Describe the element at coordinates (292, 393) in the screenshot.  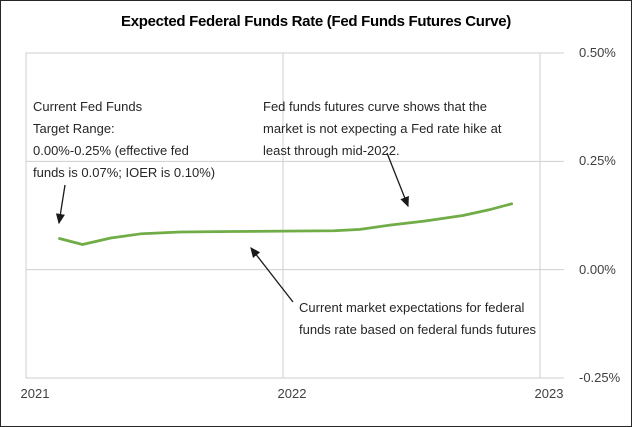
I see `x-tick-label: 2022` at that location.